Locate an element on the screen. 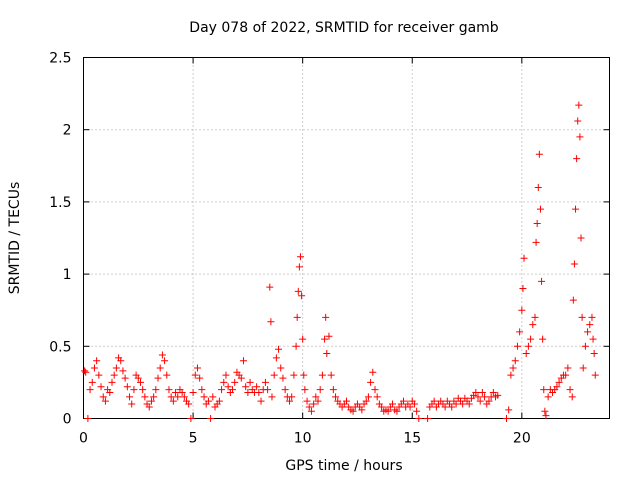 The height and width of the screenshot is (480, 640). x-tick-label: 0 is located at coordinates (83, 439).